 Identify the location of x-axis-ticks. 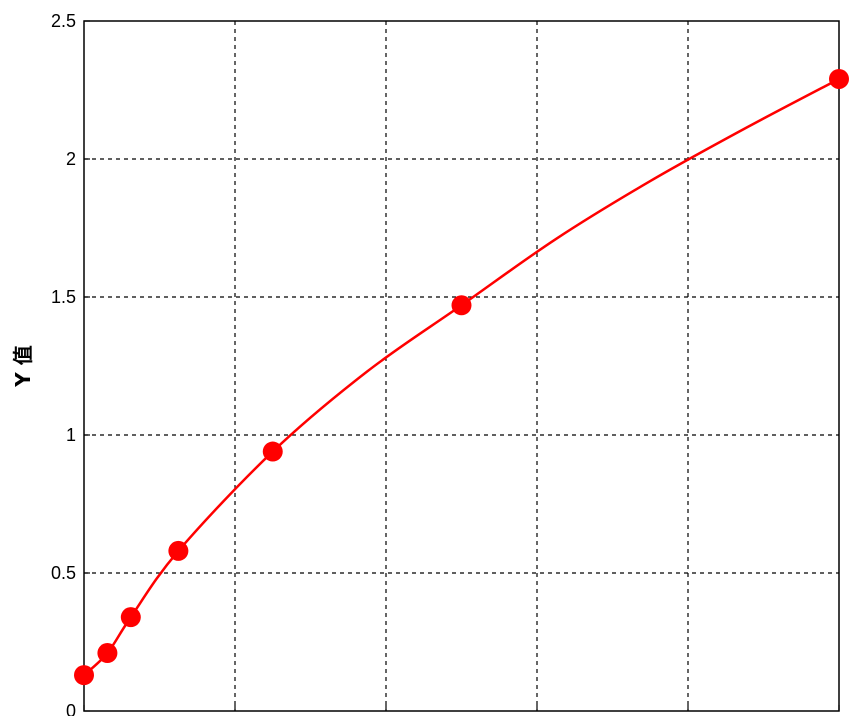
(461, 708).